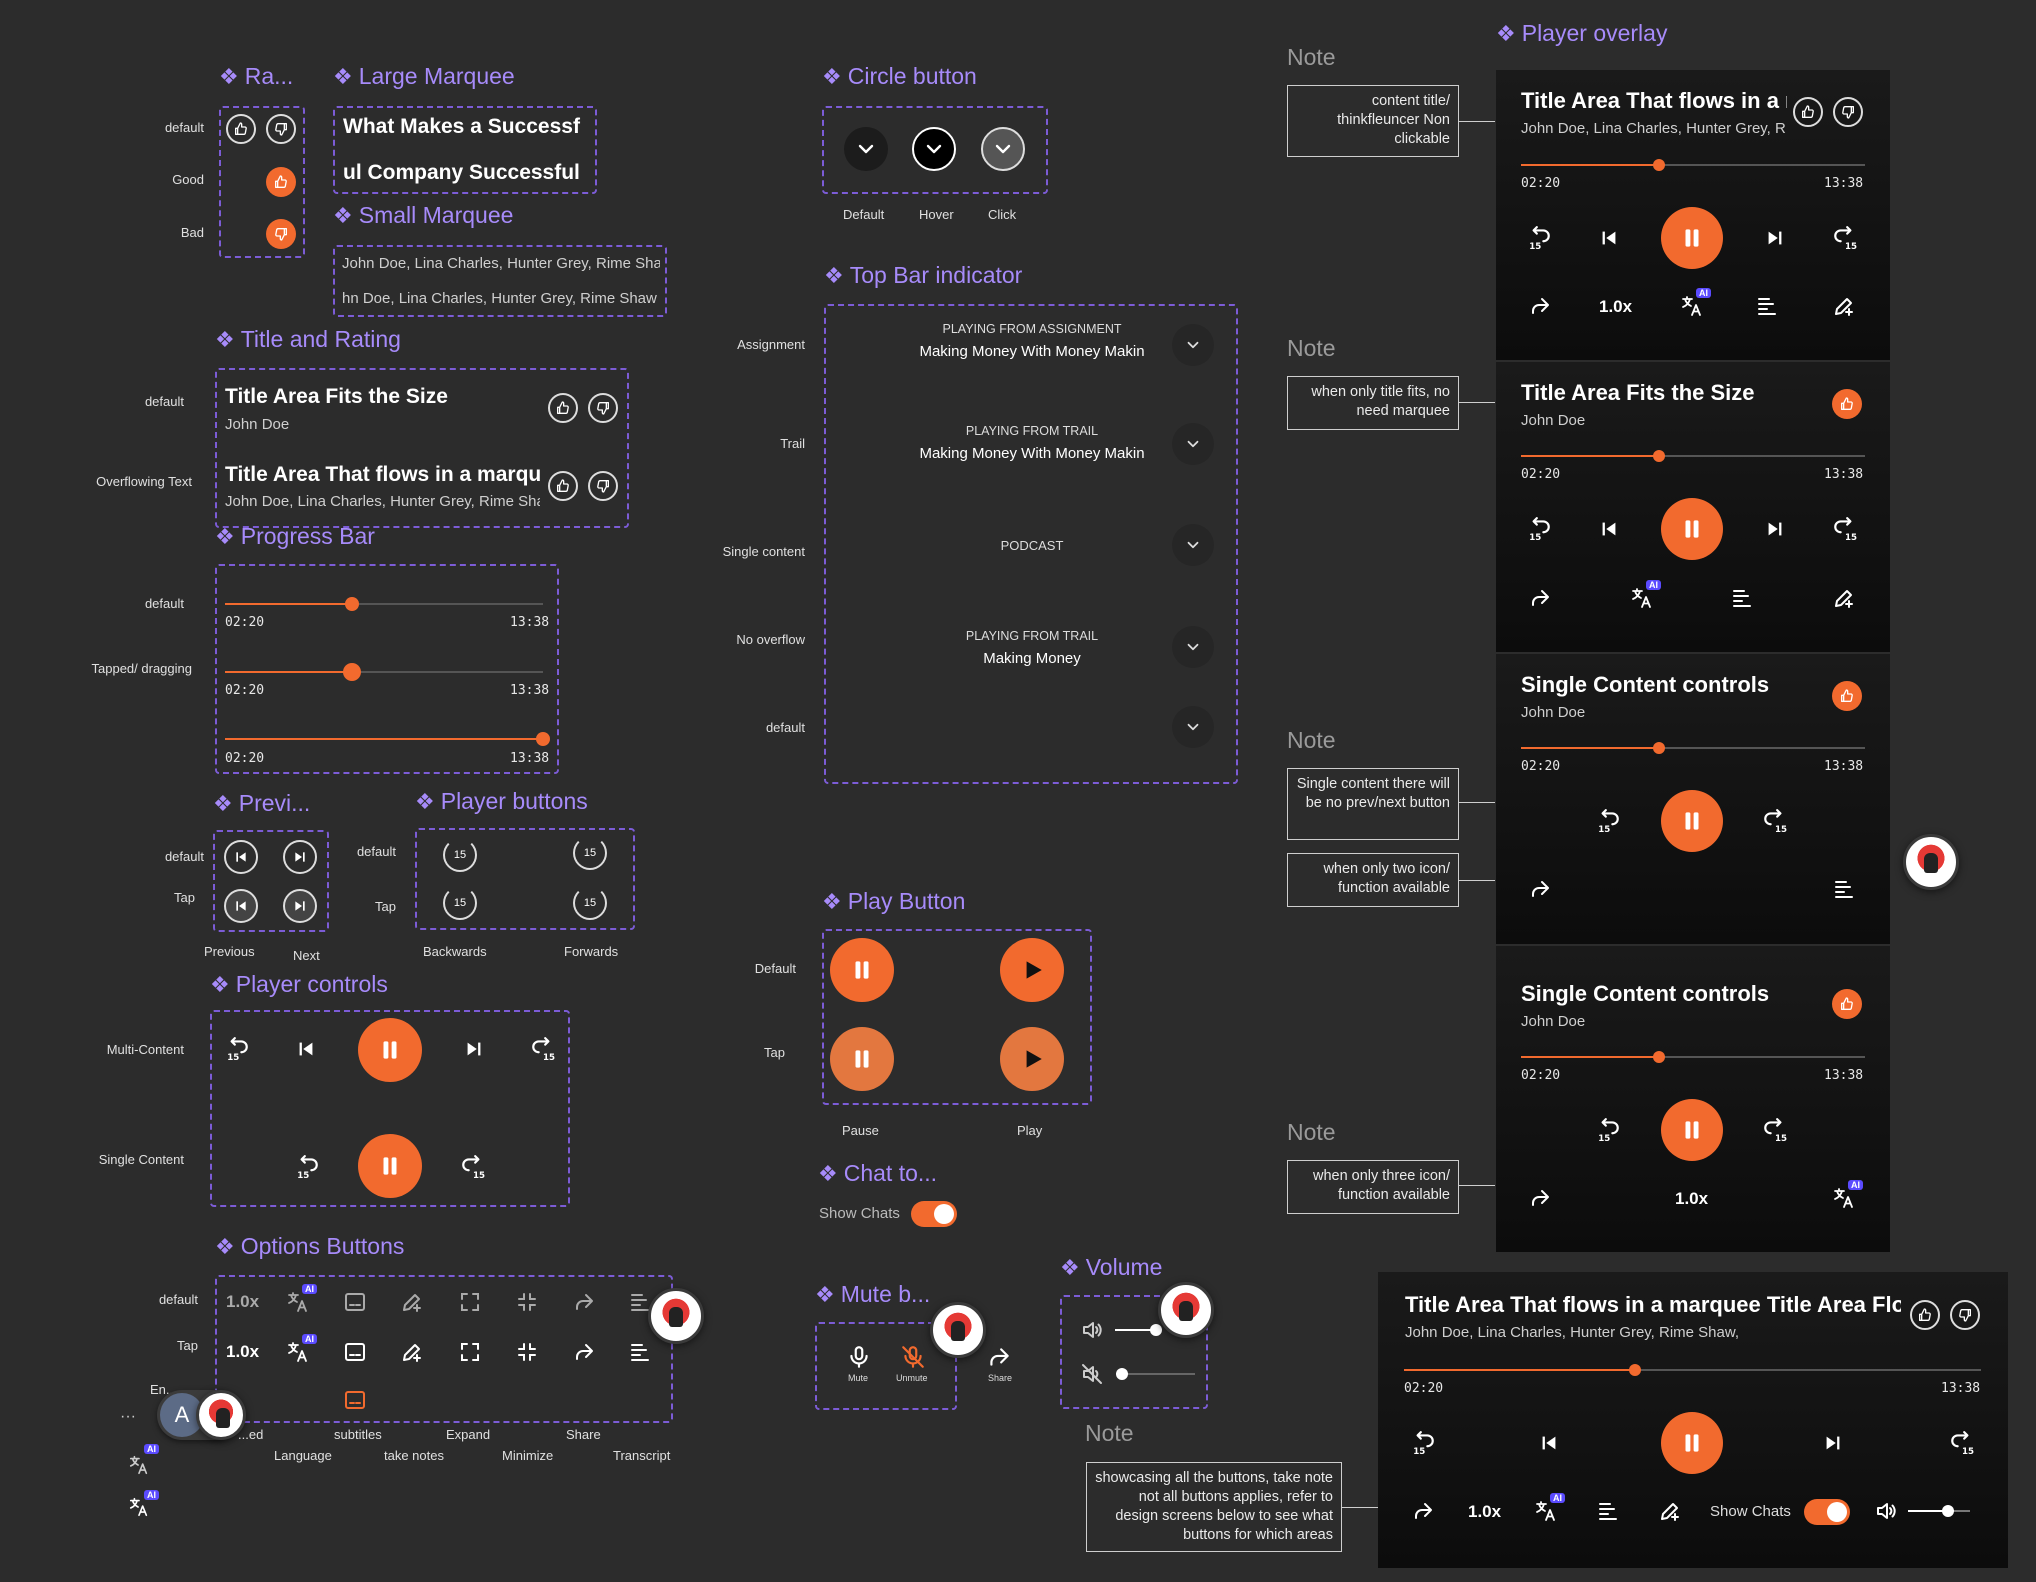 The height and width of the screenshot is (1582, 2036). What do you see at coordinates (590, 853) in the screenshot?
I see `forward-15-button: 15` at bounding box center [590, 853].